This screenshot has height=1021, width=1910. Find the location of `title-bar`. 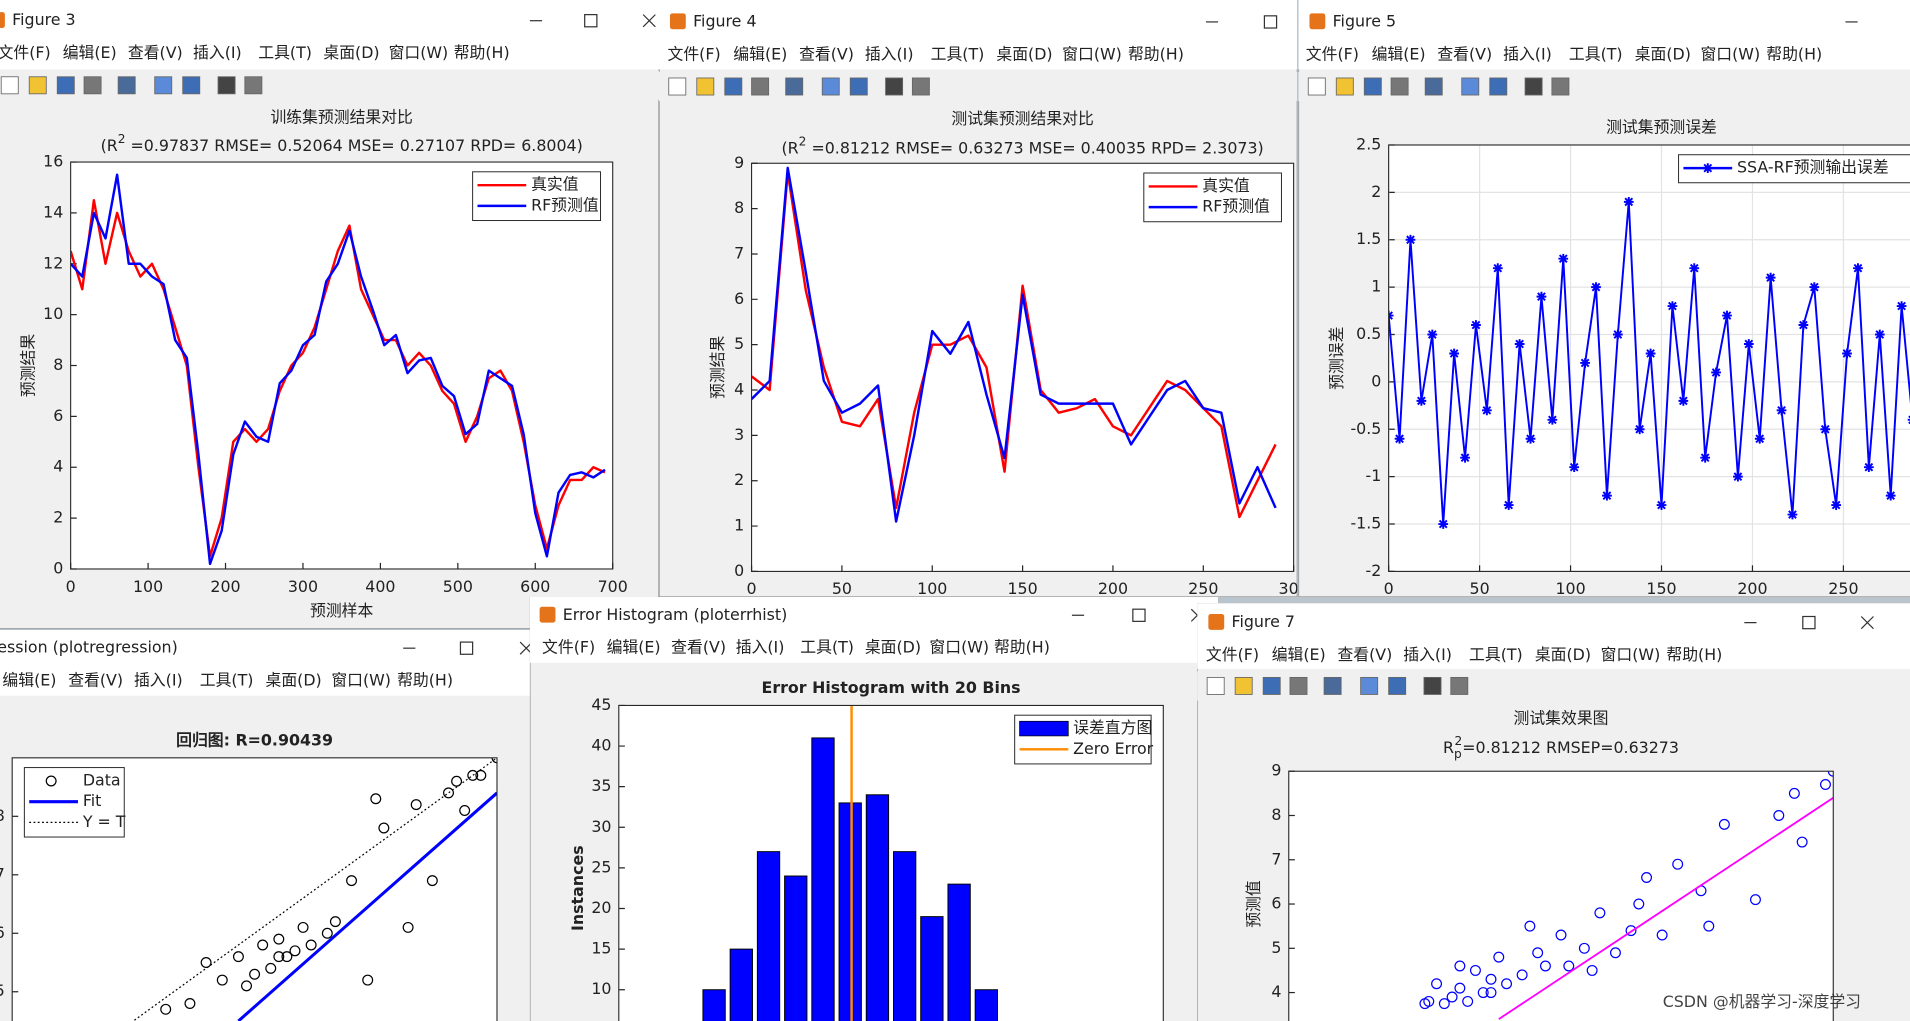

title-bar is located at coordinates (329, 35).